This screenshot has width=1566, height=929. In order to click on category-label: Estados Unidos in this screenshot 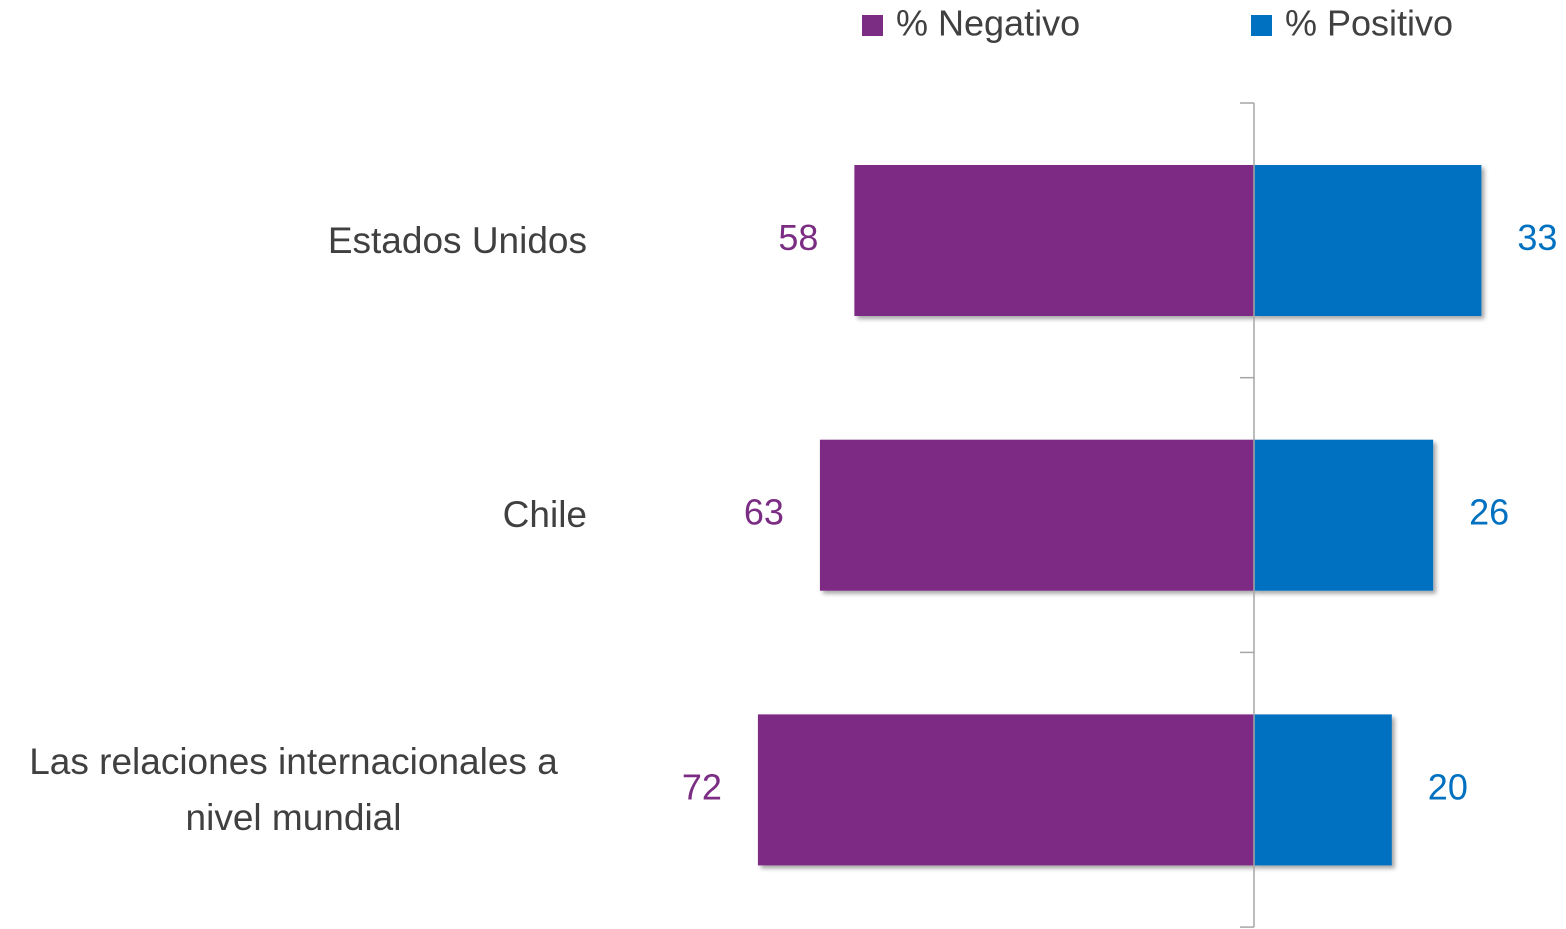, I will do `click(457, 240)`.